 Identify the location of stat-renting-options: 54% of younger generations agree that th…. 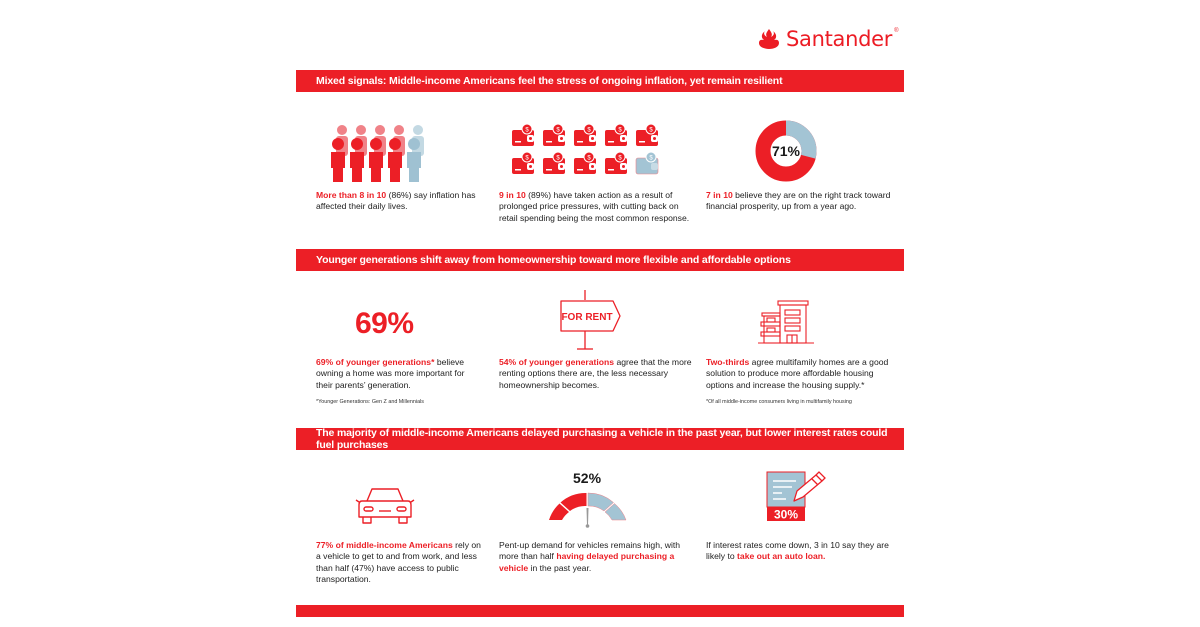
(595, 373).